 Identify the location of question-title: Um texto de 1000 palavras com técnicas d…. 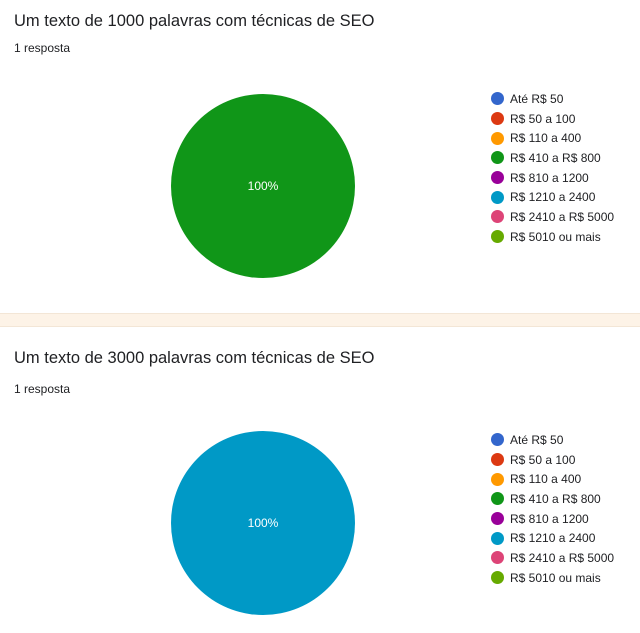
(194, 21).